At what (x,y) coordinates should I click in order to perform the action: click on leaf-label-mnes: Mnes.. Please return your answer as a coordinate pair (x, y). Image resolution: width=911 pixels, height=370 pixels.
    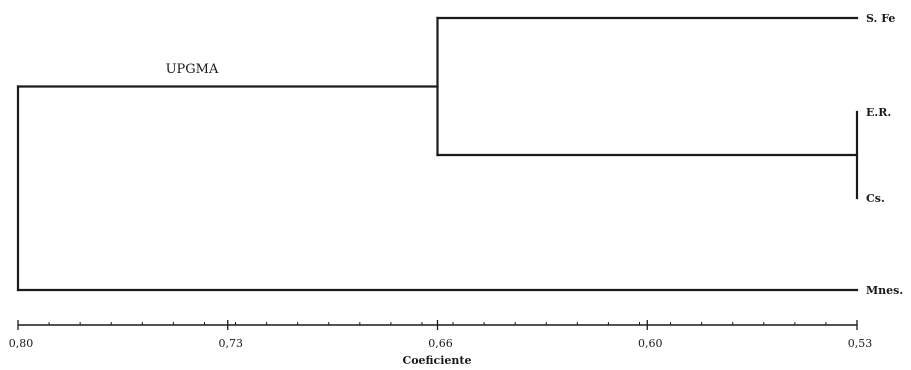
    Looking at the image, I should click on (884, 290).